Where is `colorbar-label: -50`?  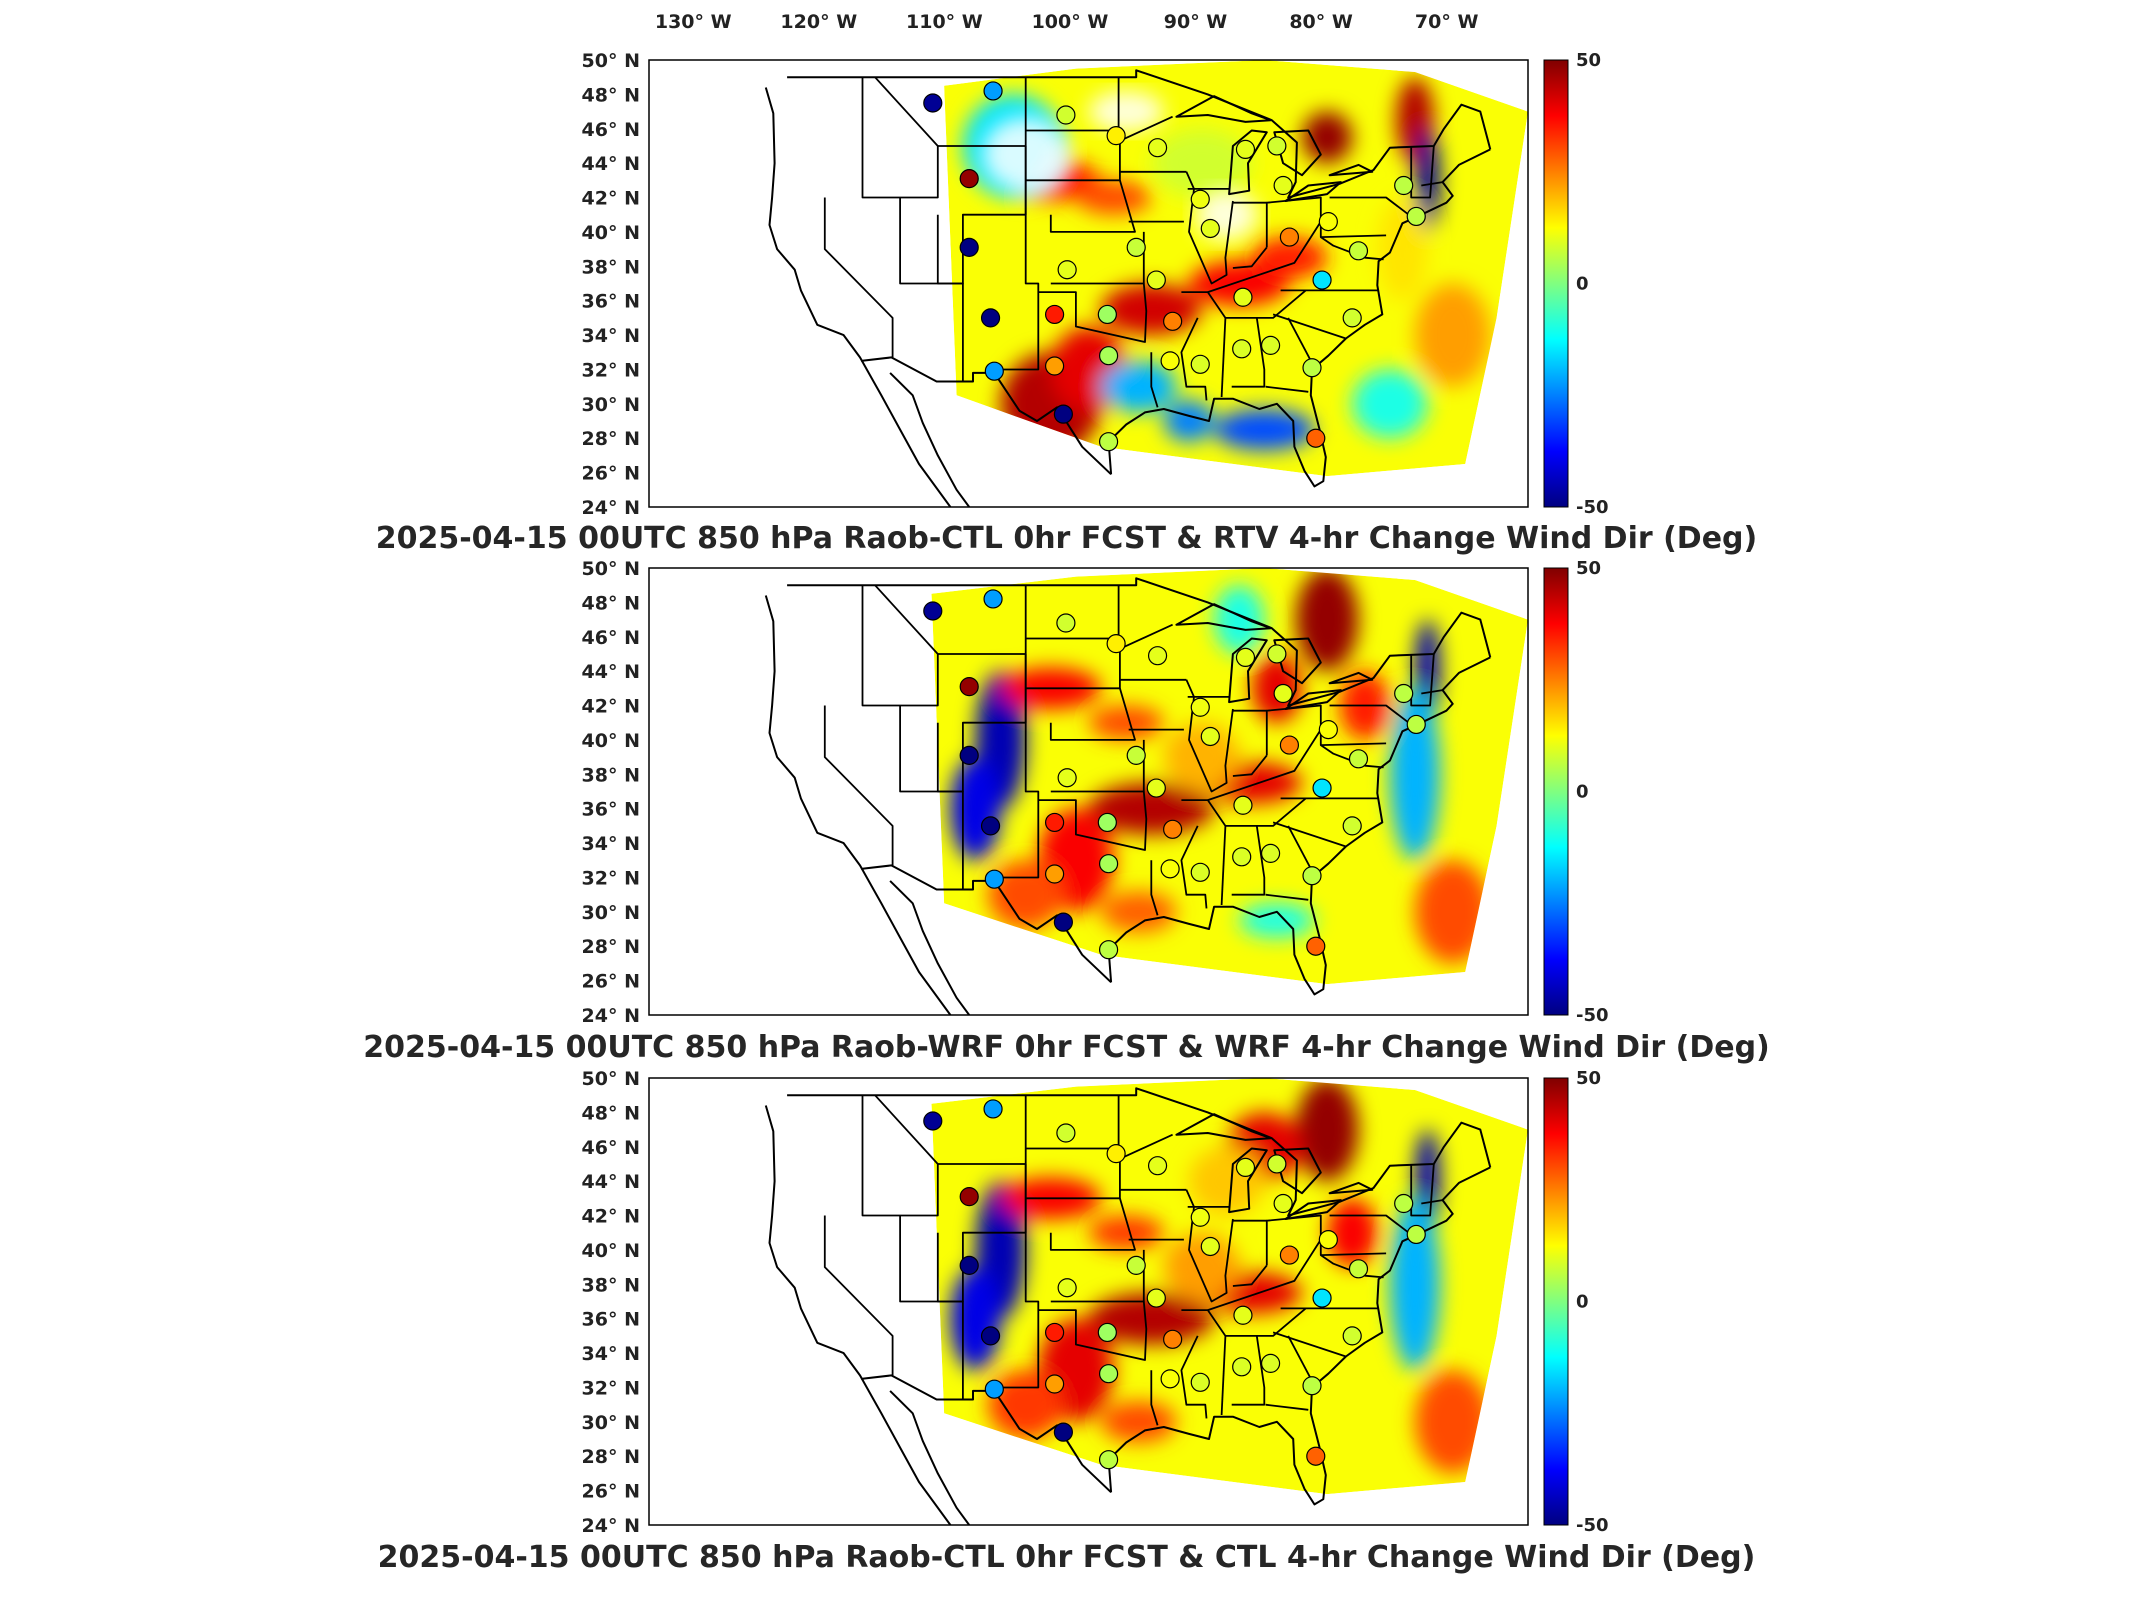
colorbar-label: -50 is located at coordinates (1592, 1015).